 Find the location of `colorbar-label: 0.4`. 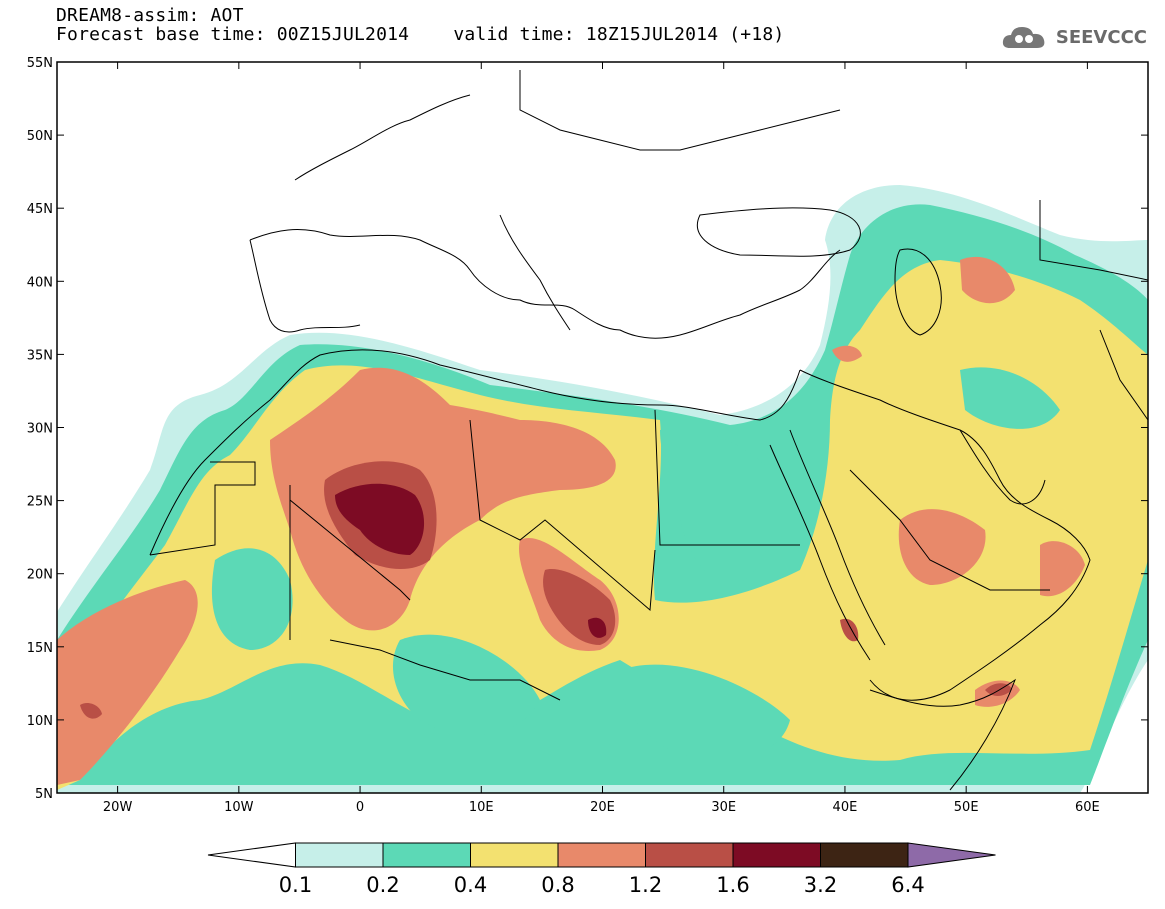

colorbar-label: 0.4 is located at coordinates (470, 885).